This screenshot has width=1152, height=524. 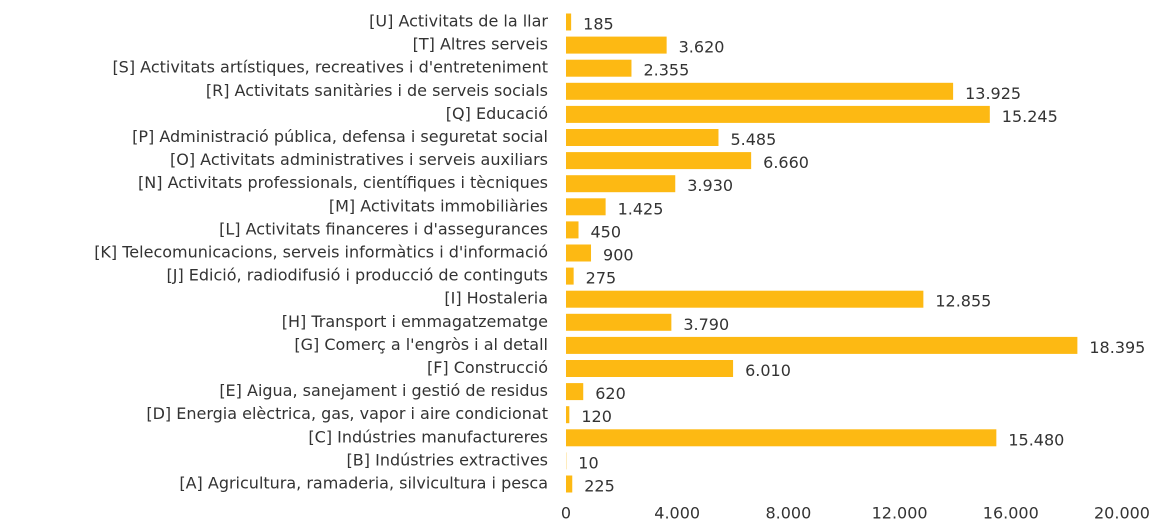 I want to click on y-tick-label: [H] Transport i emmagatzematge, so click(x=415, y=321).